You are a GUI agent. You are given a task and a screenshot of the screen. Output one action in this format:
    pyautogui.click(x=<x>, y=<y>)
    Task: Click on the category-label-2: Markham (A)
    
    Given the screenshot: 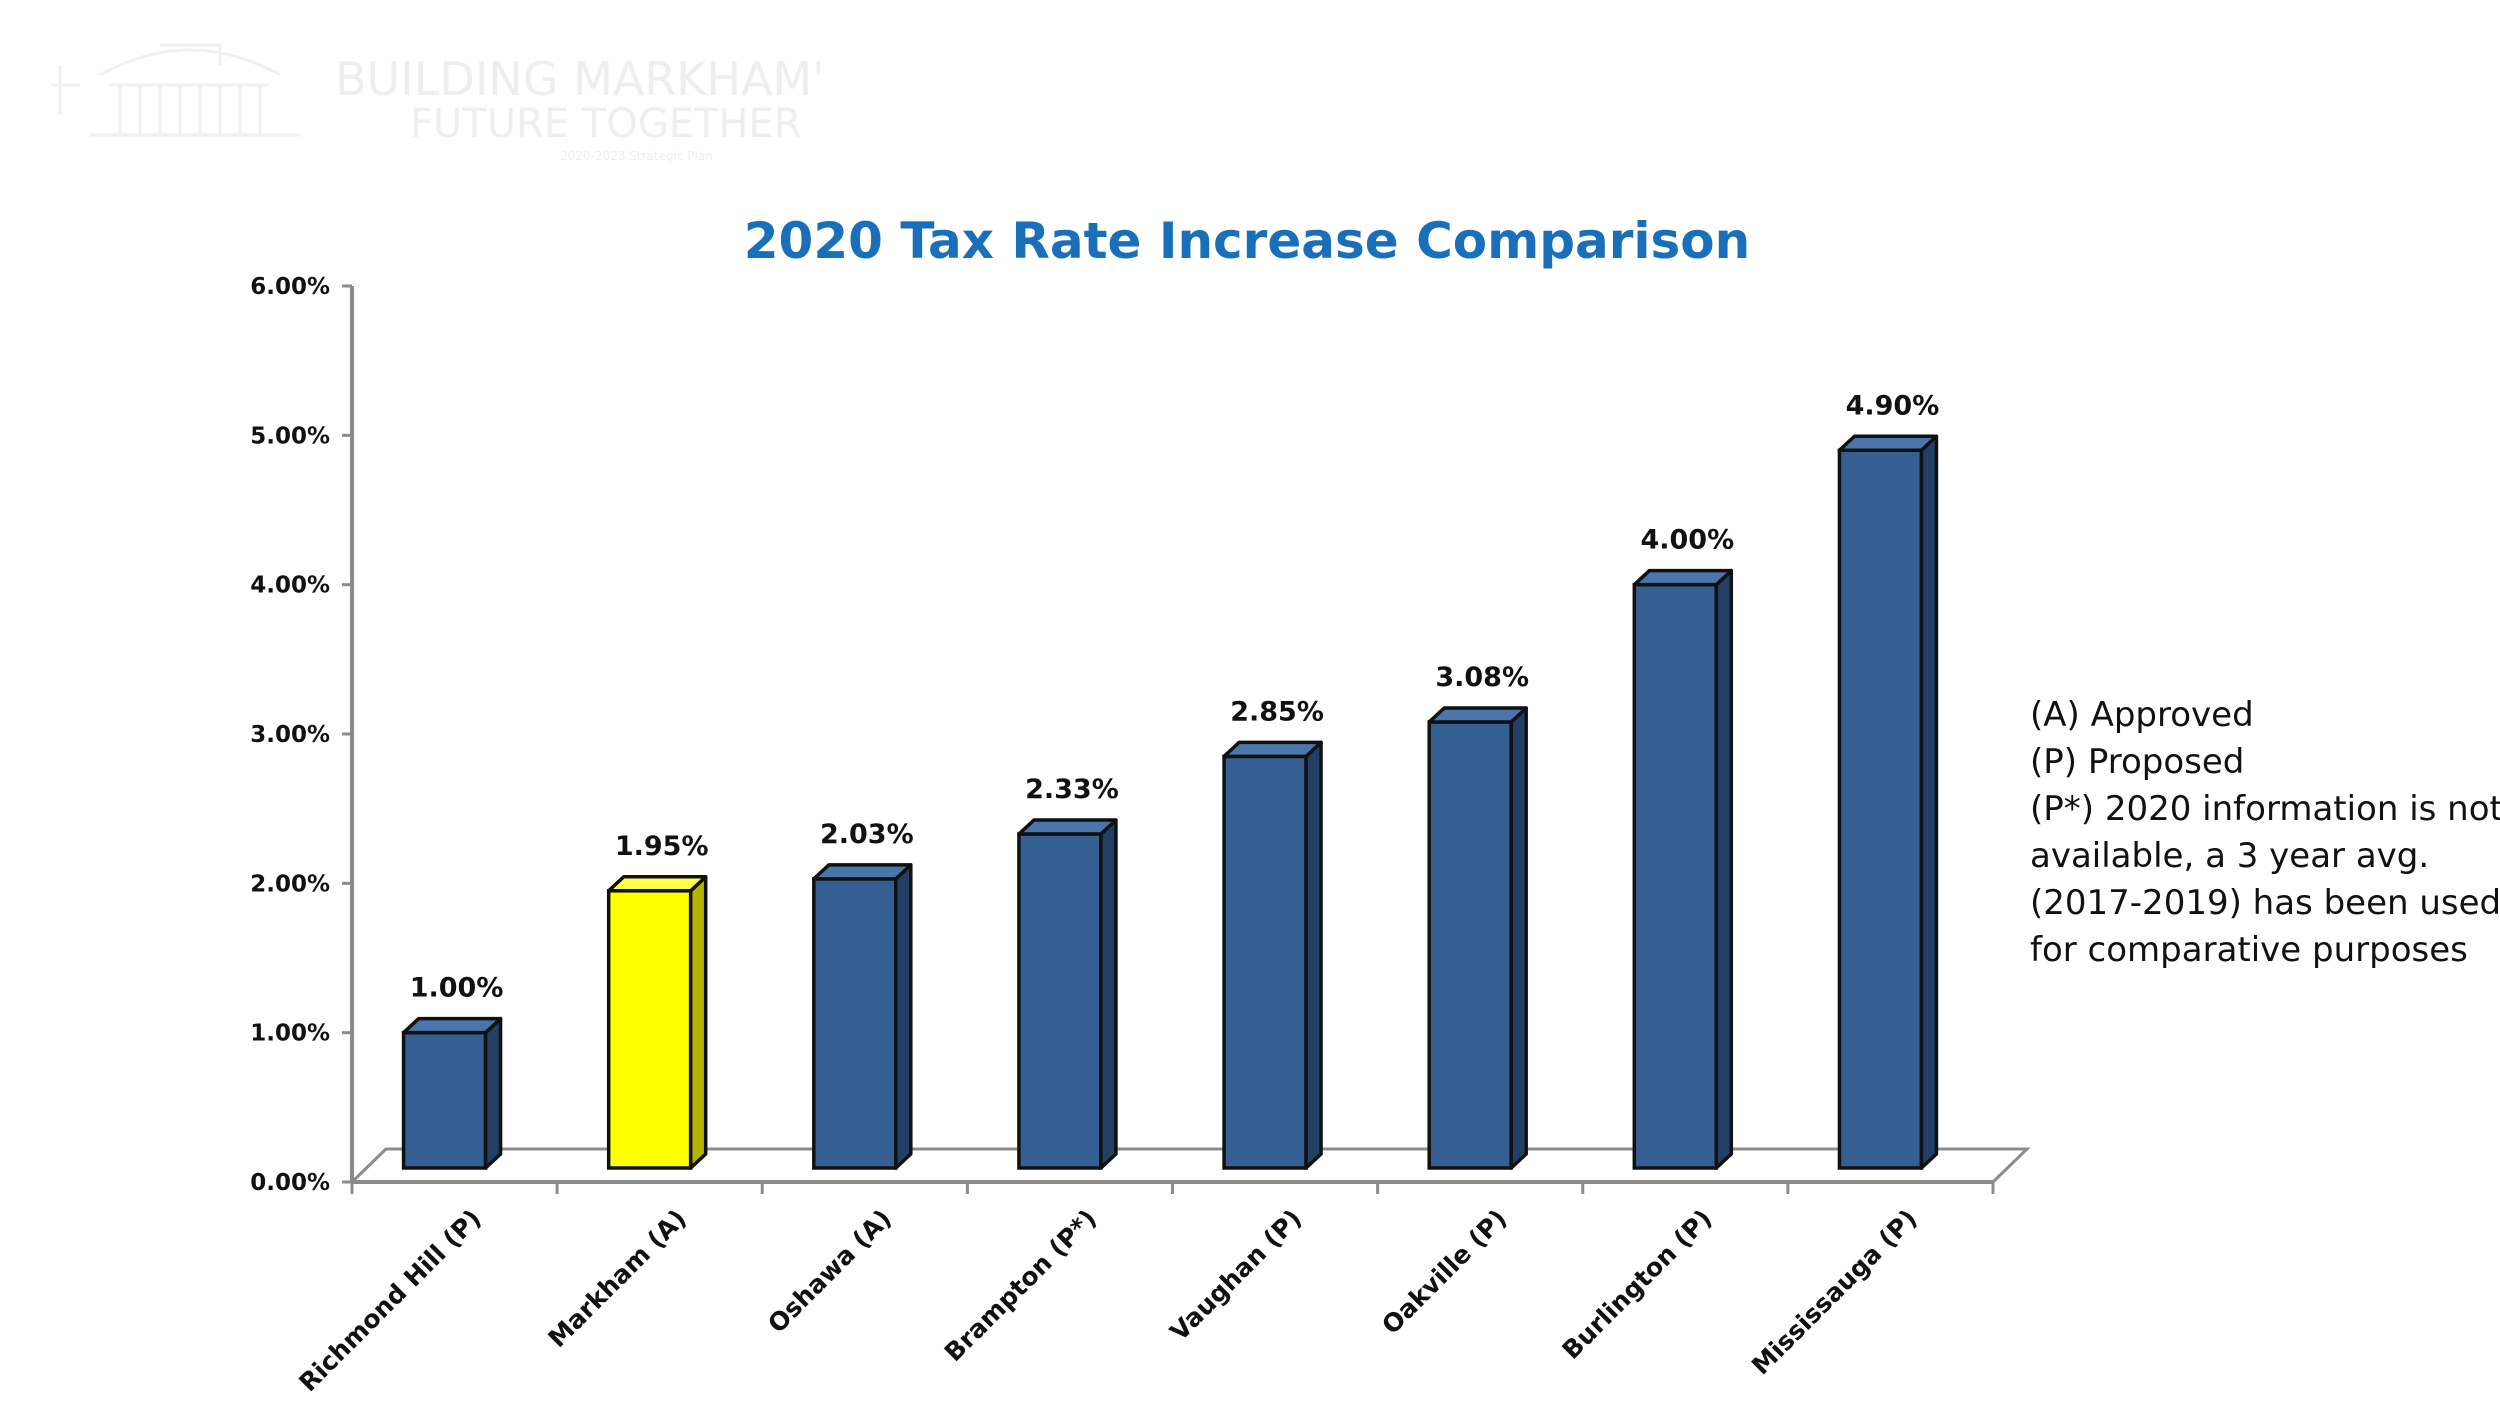 What is the action you would take?
    pyautogui.click(x=616, y=1278)
    